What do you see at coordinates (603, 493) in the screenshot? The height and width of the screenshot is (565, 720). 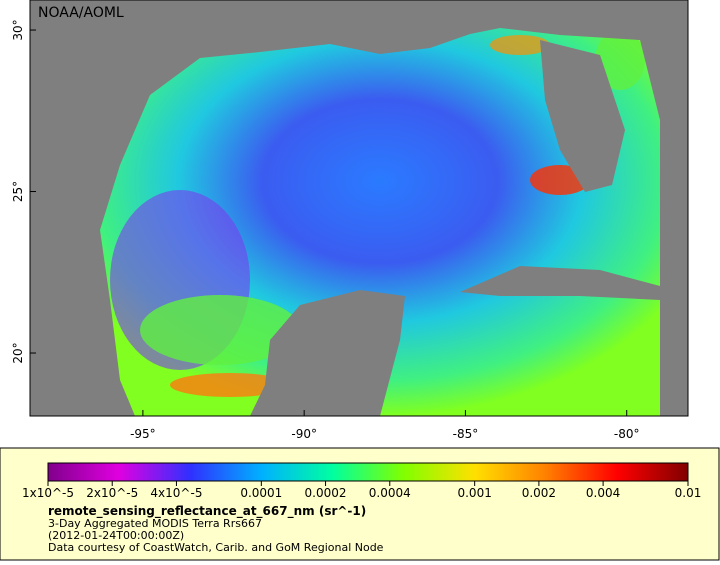 I see `colorbar-tick-label: 0.004` at bounding box center [603, 493].